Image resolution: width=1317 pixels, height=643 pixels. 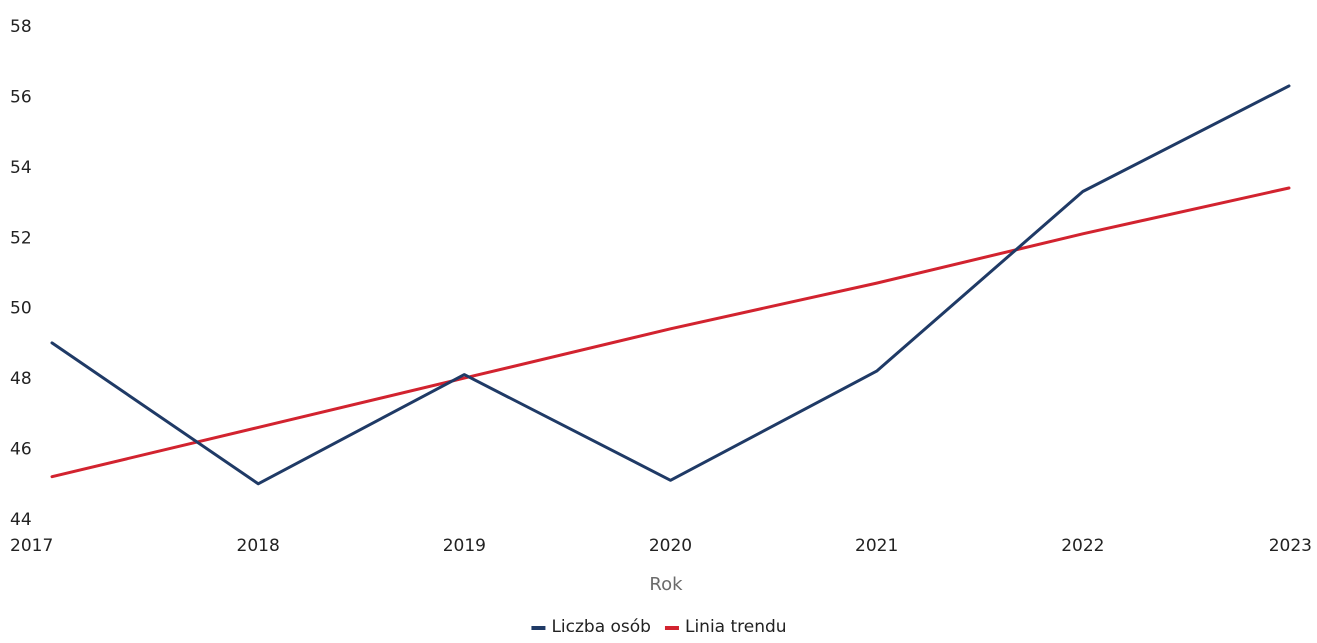 What do you see at coordinates (464, 546) in the screenshot?
I see `x-tick-label: 2019` at bounding box center [464, 546].